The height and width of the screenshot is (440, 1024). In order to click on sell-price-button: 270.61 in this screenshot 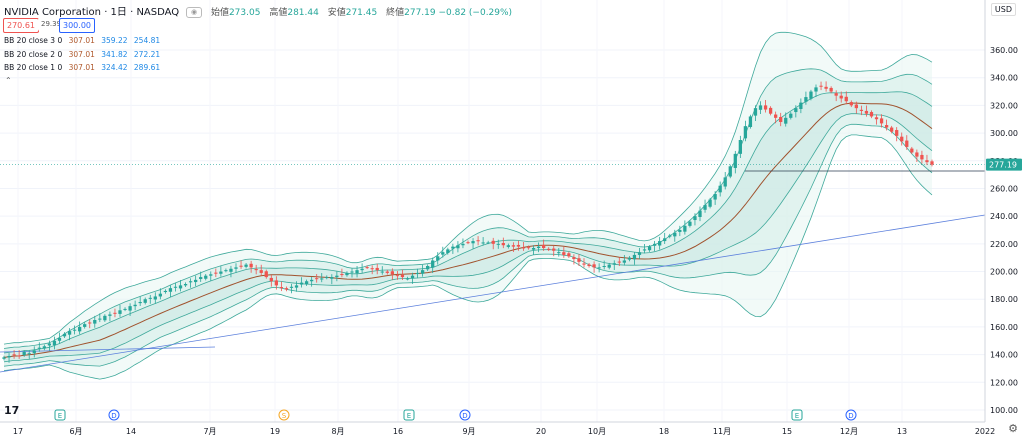, I will do `click(21, 25)`.